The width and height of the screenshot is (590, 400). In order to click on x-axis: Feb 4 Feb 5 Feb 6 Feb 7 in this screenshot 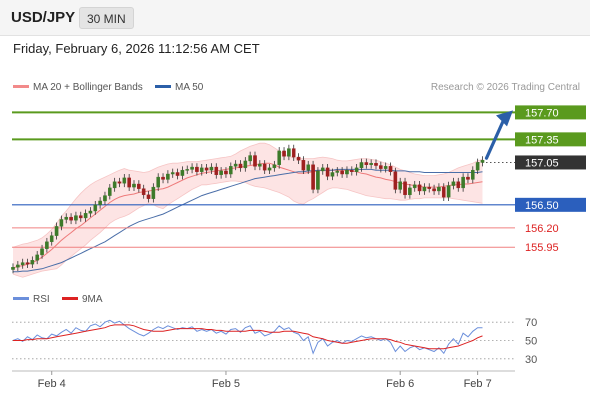, I will do `click(263, 380)`.